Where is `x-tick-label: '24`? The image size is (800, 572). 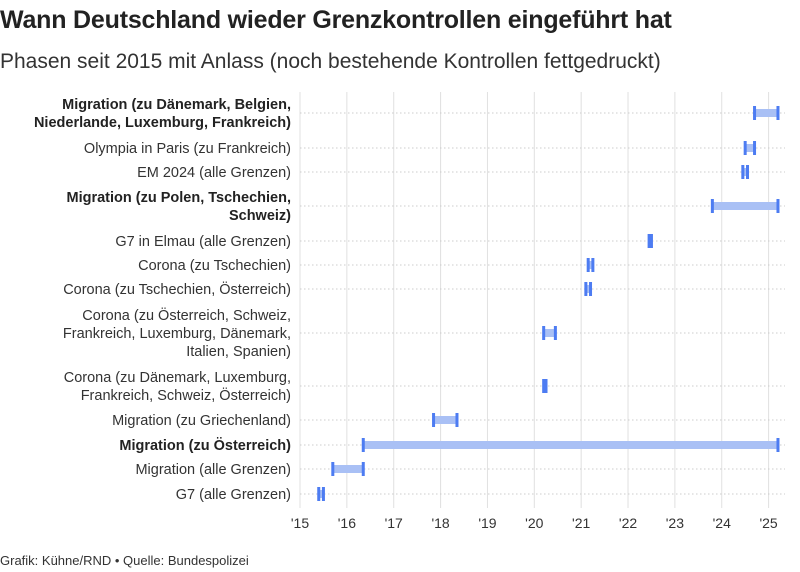
x-tick-label: '24 is located at coordinates (722, 523).